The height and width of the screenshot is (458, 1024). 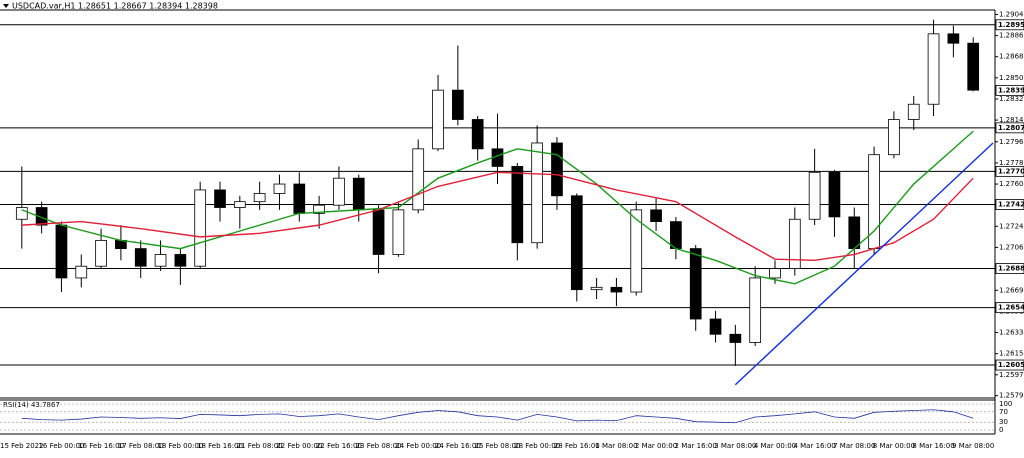 What do you see at coordinates (22, 446) in the screenshot?
I see `x-tick-label: 15 Feb 2022` at bounding box center [22, 446].